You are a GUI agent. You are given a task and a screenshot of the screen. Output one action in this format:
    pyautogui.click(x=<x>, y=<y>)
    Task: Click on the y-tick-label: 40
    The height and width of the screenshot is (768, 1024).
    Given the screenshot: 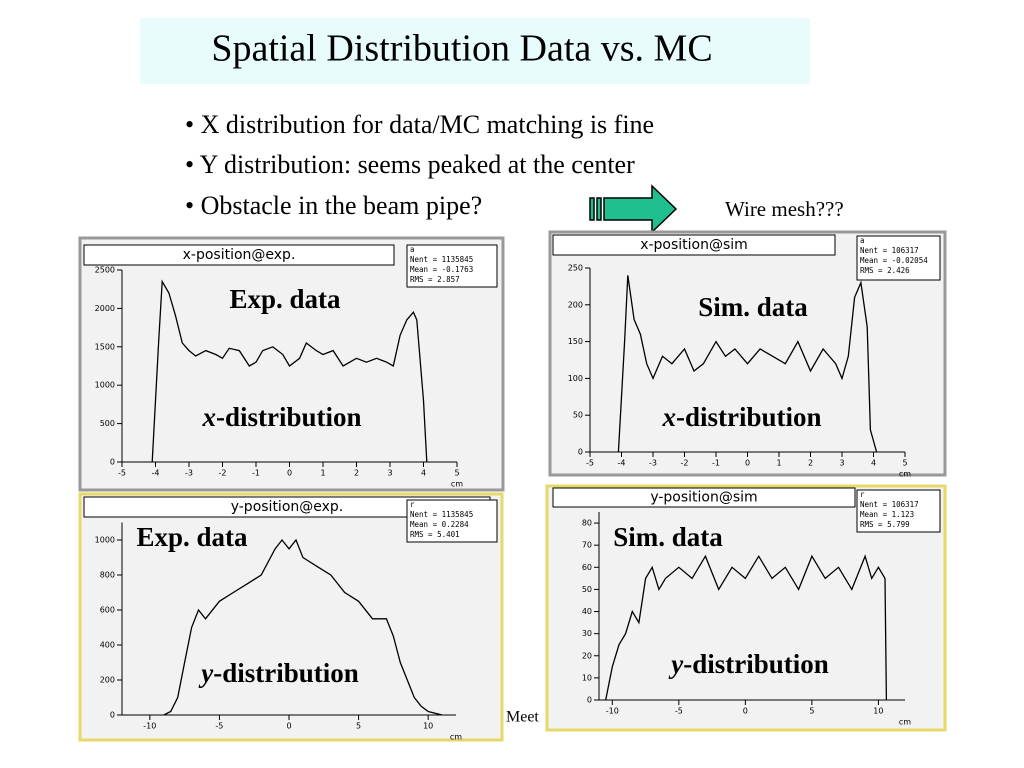 What is the action you would take?
    pyautogui.click(x=587, y=611)
    